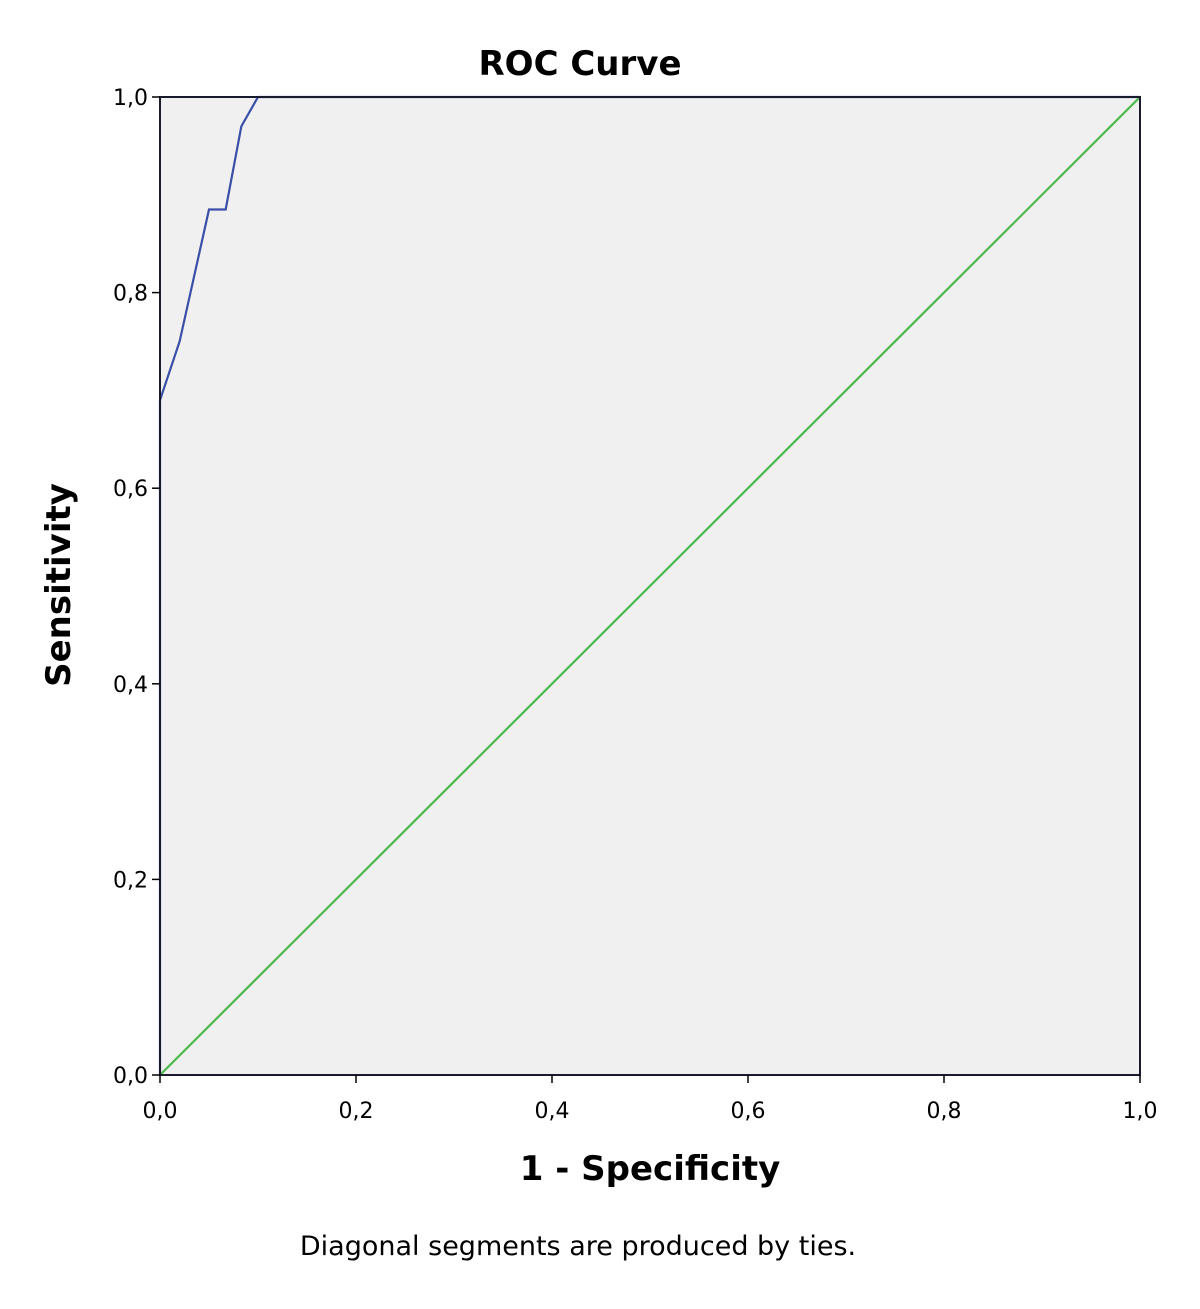 The image size is (1200, 1309). What do you see at coordinates (552, 1111) in the screenshot?
I see `x-tick-label: 0,4` at bounding box center [552, 1111].